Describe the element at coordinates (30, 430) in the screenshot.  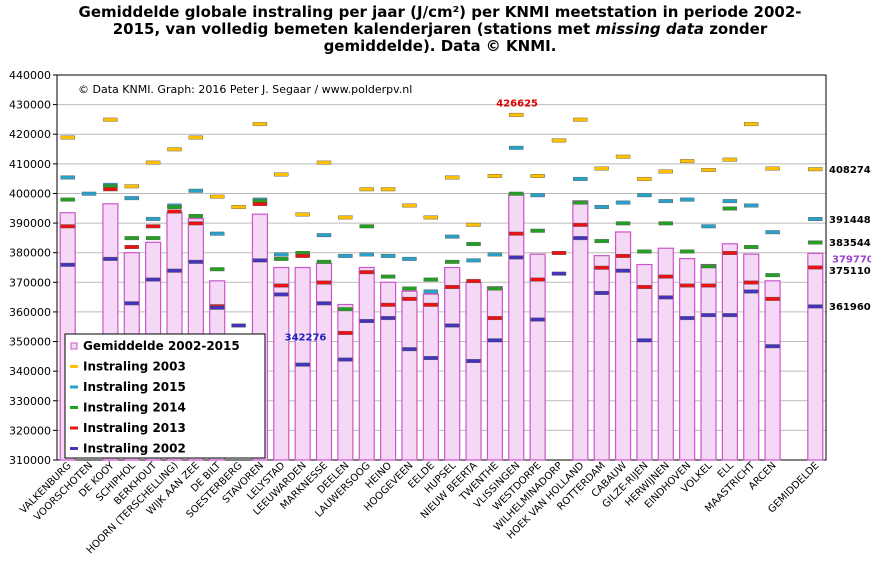
I see `y-tick-label: 320000` at that location.